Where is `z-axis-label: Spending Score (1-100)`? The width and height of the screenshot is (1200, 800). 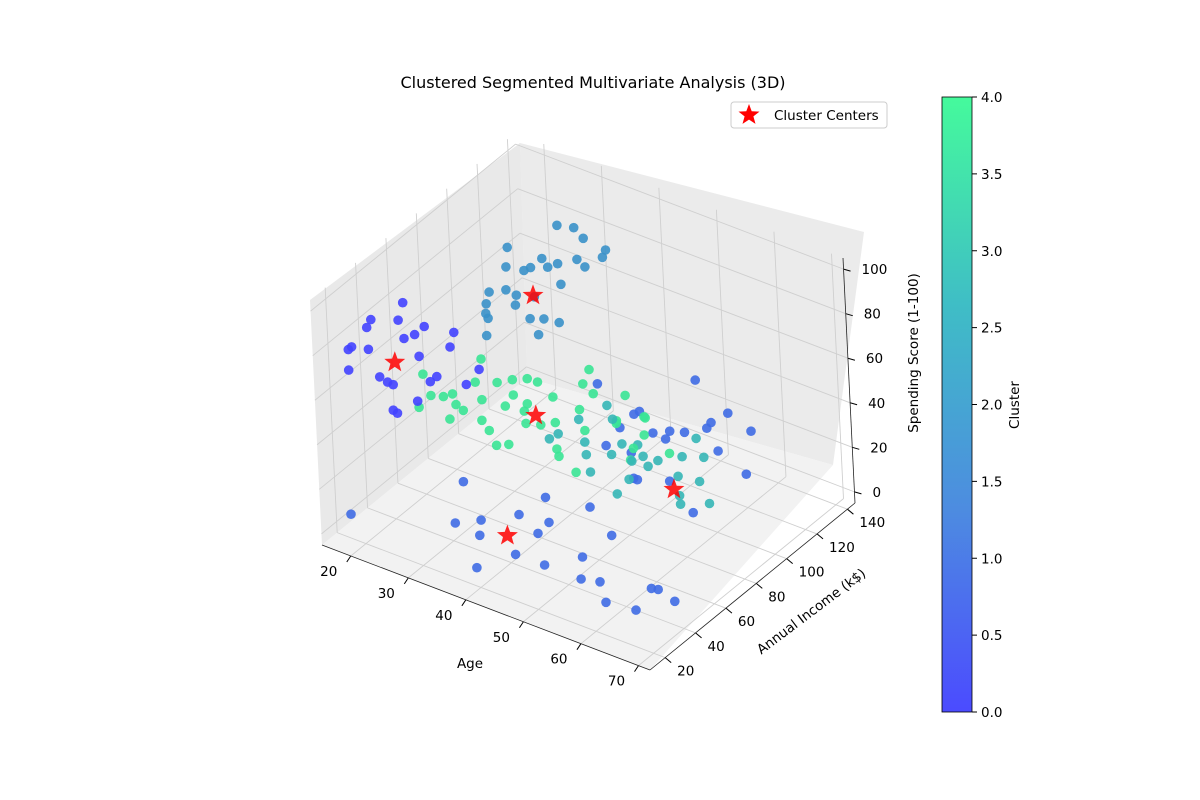
z-axis-label: Spending Score (1-100) is located at coordinates (914, 353).